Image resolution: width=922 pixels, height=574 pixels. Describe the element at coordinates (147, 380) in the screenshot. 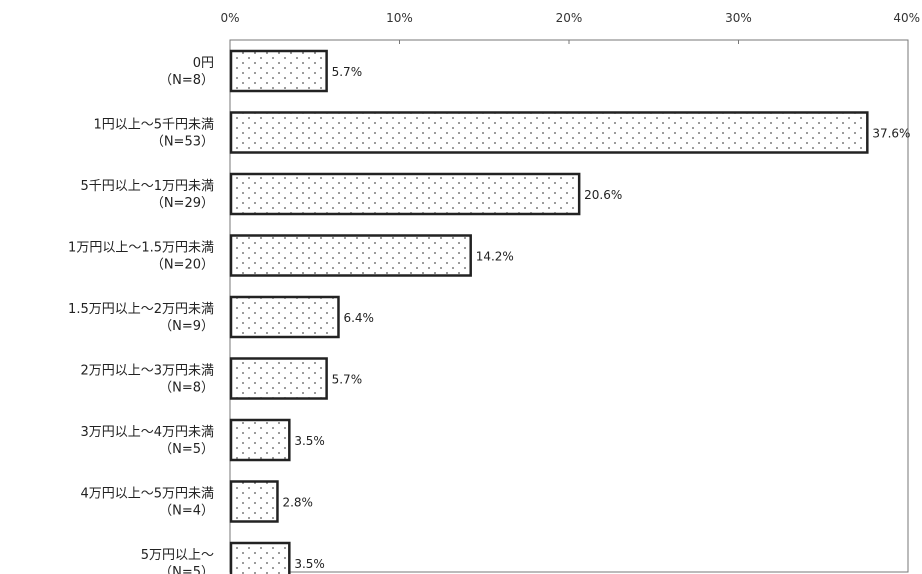

I see `category-label: 2万円以上～3万円未満（N=8）` at that location.